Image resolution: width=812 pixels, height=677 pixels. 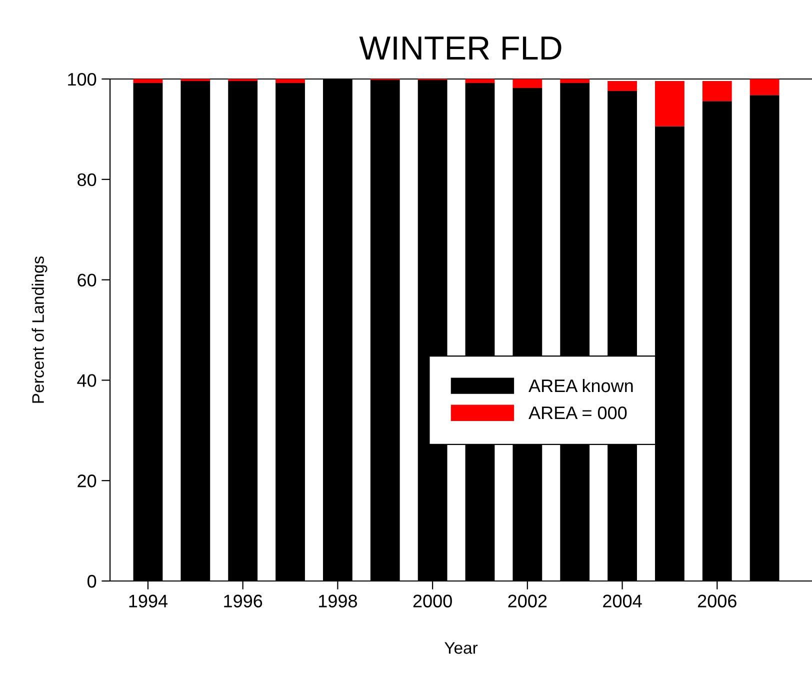 What do you see at coordinates (82, 79) in the screenshot?
I see `y-tick-label: 100` at bounding box center [82, 79].